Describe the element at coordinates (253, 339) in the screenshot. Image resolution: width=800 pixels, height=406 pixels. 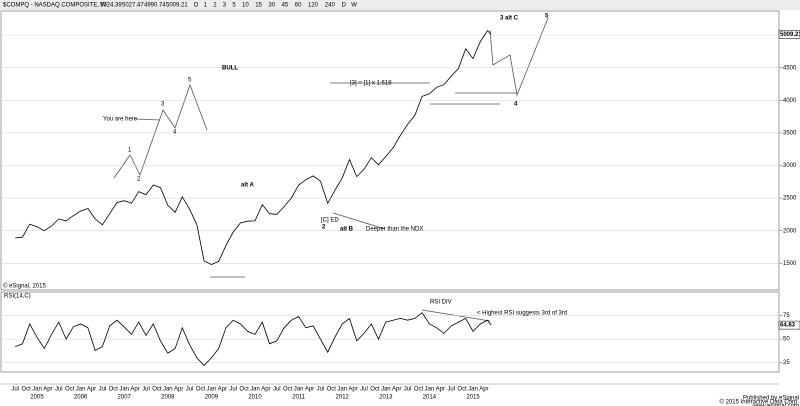
I see `series-line` at that location.